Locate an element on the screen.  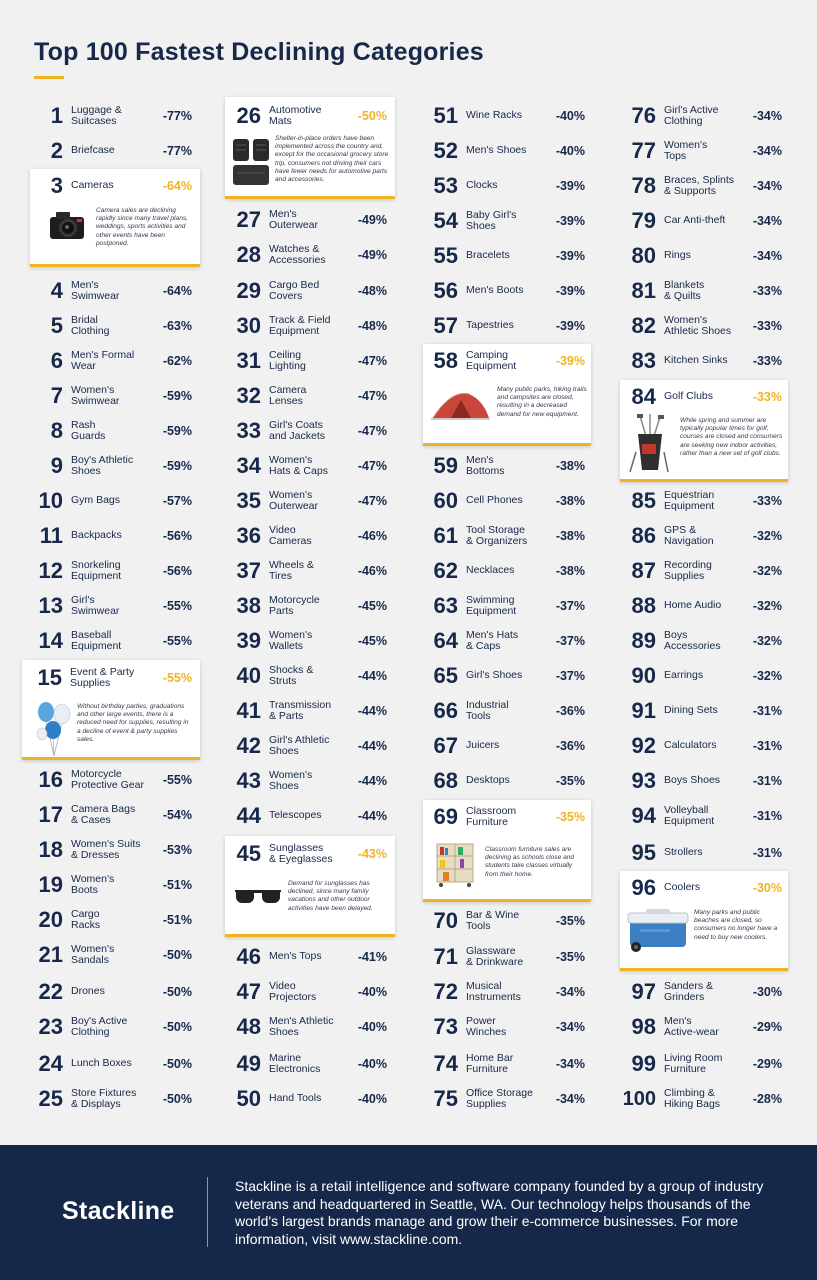
category-name: Cameras is located at coordinates (92, 185).